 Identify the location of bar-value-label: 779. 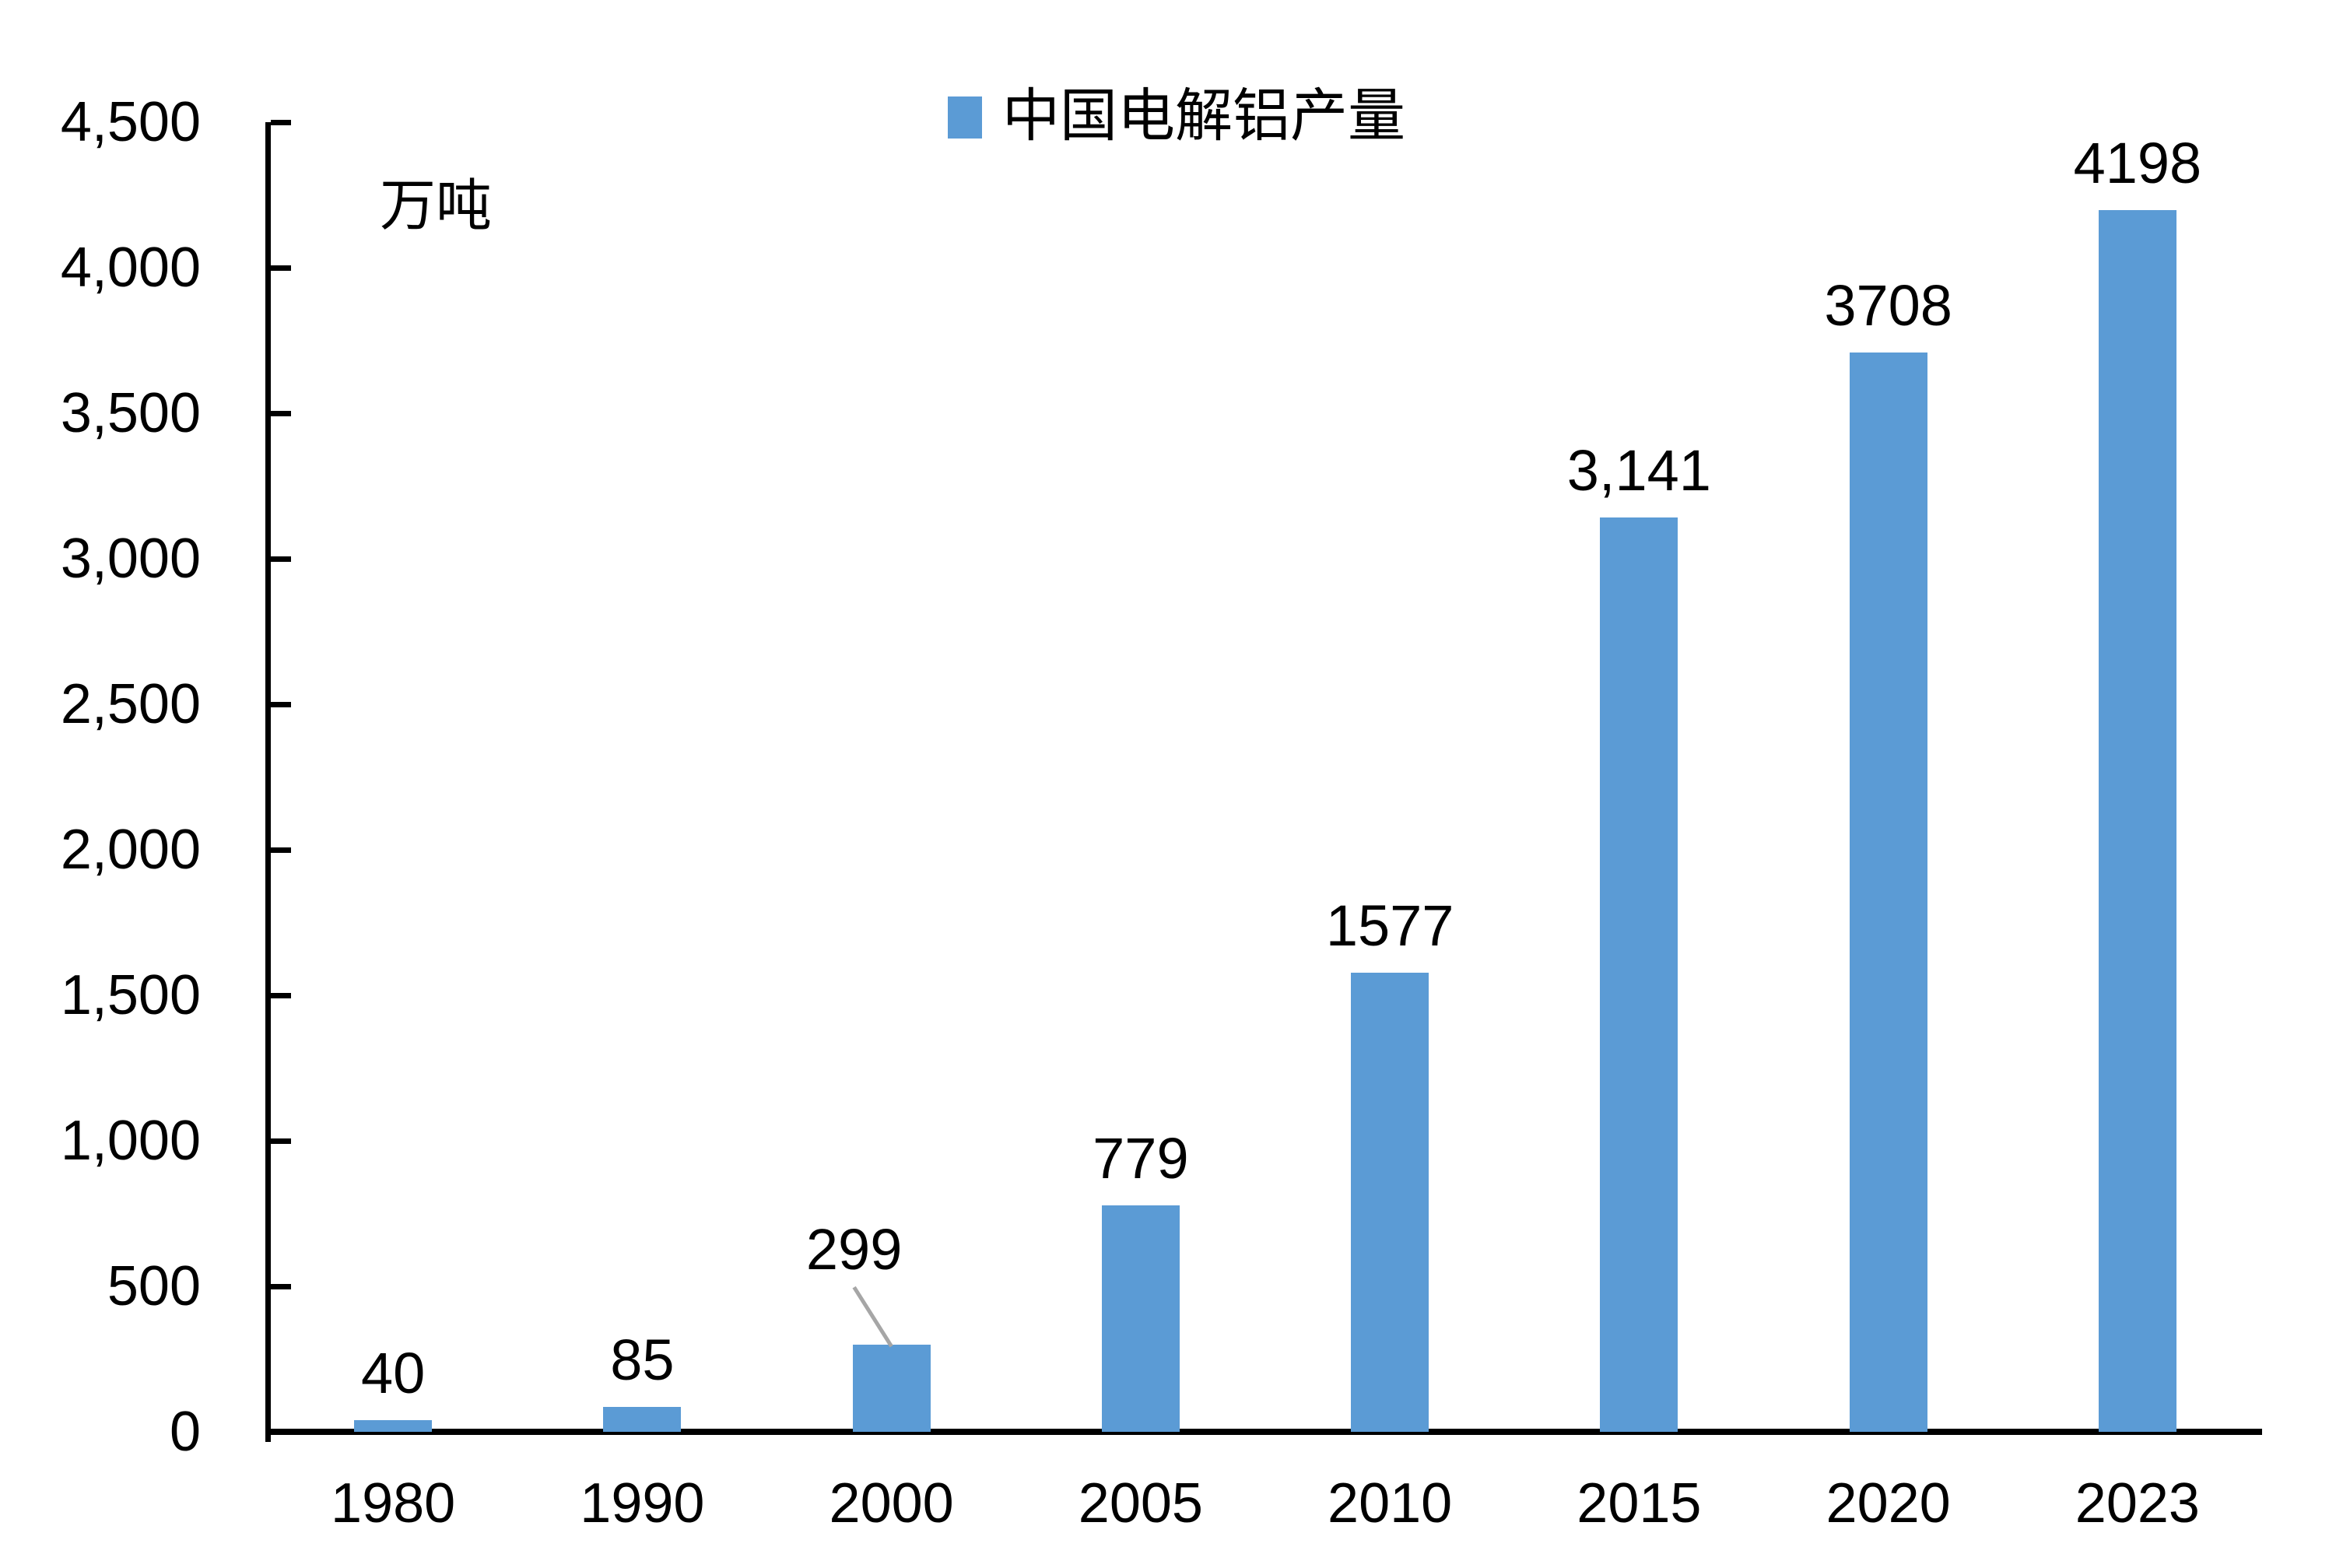
(1141, 1158).